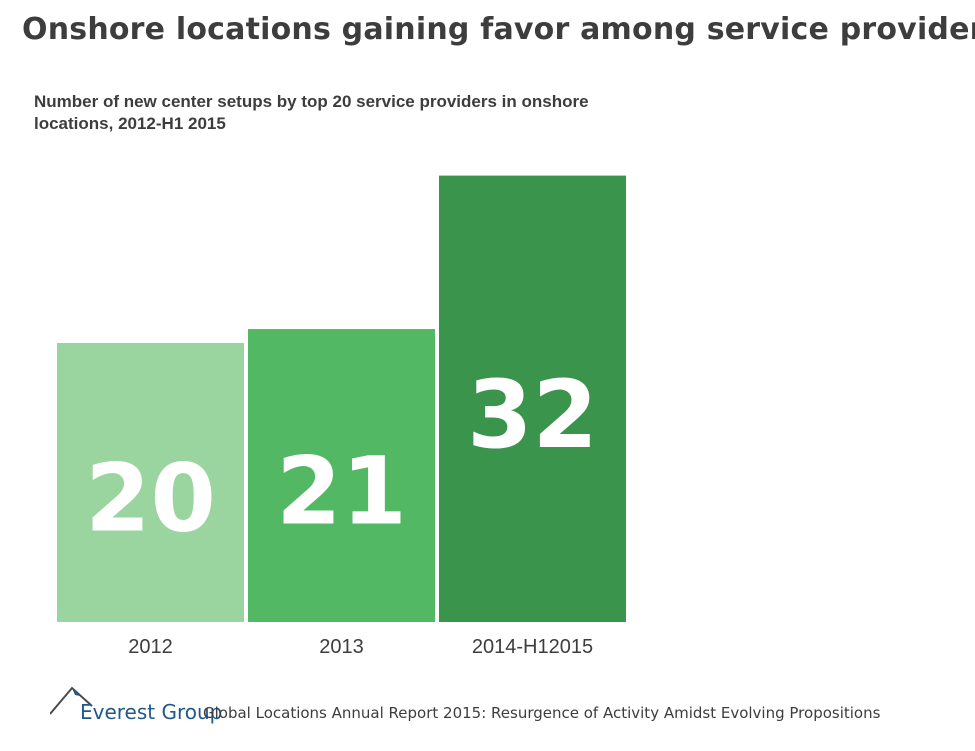 The height and width of the screenshot is (751, 975). Describe the element at coordinates (151, 712) in the screenshot. I see `brand-name: Everest Group` at that location.